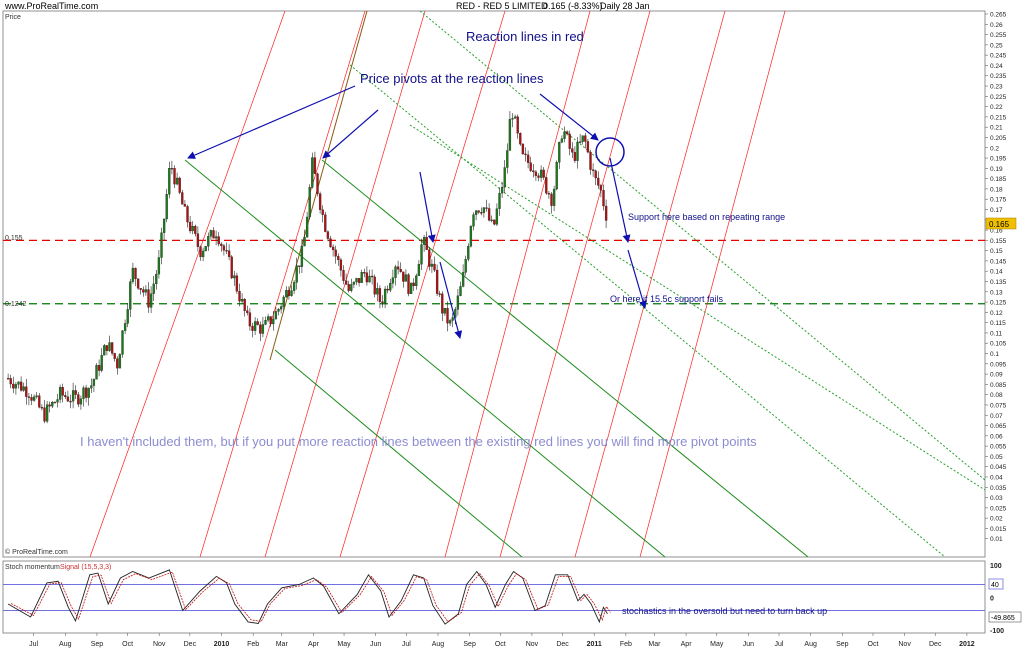  I want to click on indicator-name: Stoch momentum, so click(32, 567).